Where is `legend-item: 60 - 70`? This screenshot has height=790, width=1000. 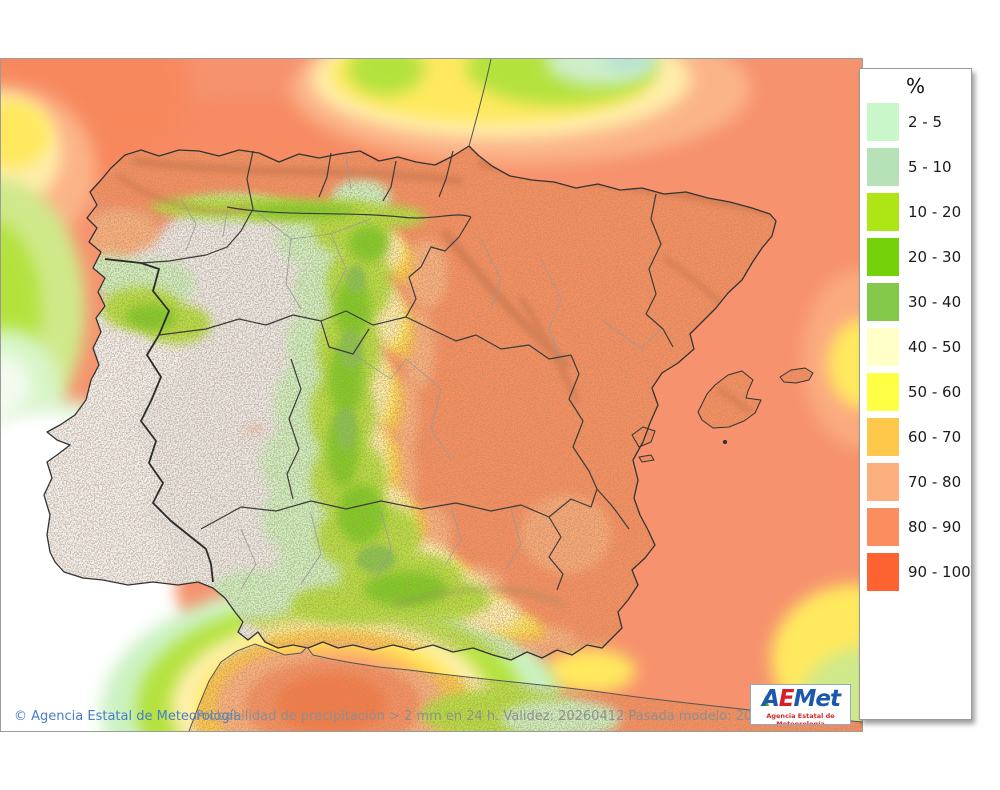 legend-item: 60 - 70 is located at coordinates (915, 436).